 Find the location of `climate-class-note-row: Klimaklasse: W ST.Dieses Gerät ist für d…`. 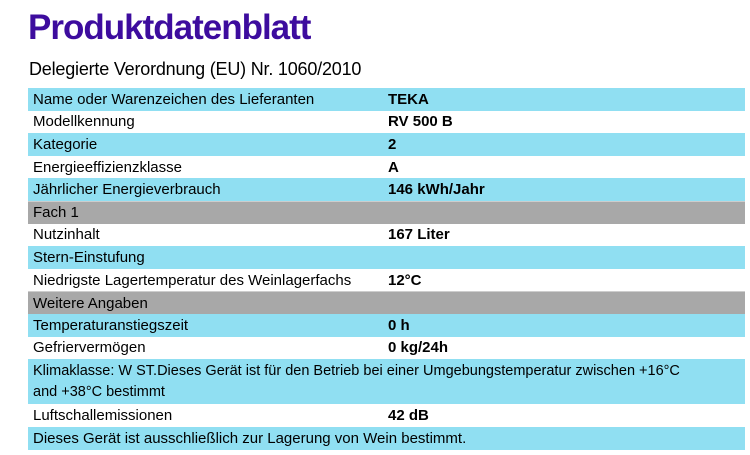

climate-class-note-row: Klimaklasse: W ST.Dieses Gerät ist für d… is located at coordinates (386, 382).